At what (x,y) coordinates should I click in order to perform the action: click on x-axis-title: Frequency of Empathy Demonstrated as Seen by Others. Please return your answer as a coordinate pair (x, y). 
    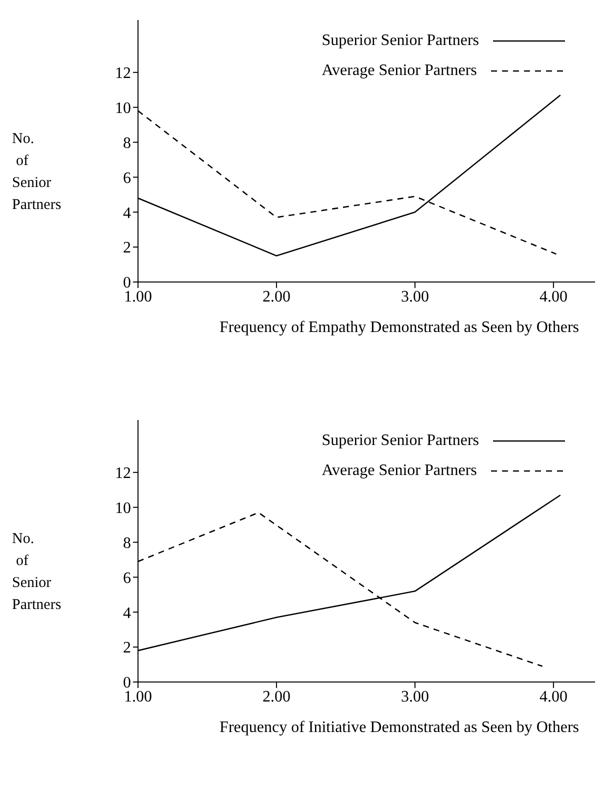
    Looking at the image, I should click on (399, 327).